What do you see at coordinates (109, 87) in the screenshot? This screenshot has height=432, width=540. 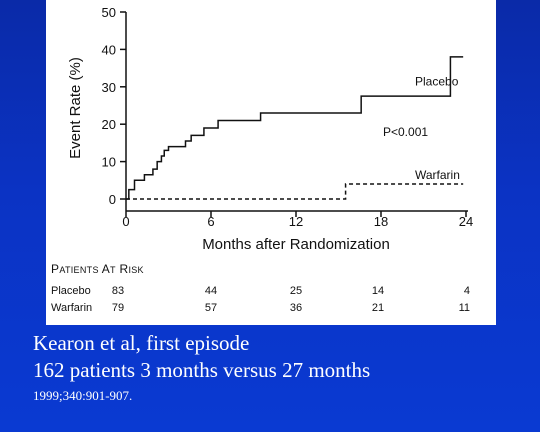 I see `y-tick-label: 30` at bounding box center [109, 87].